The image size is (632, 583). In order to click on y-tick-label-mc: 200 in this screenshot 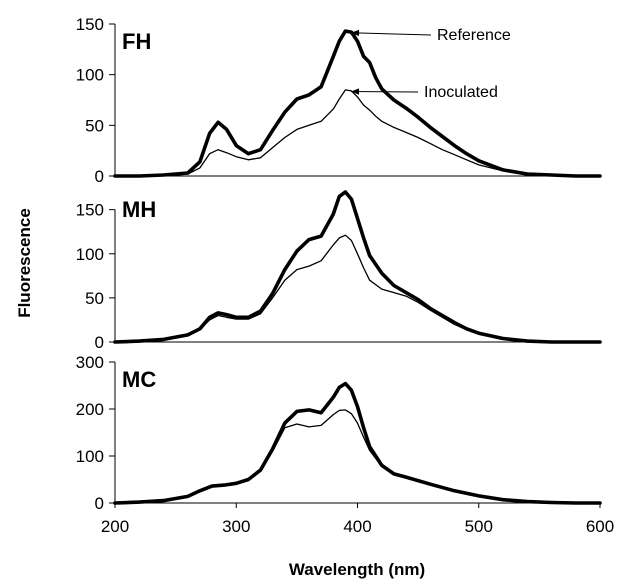, I will do `click(90, 409)`.